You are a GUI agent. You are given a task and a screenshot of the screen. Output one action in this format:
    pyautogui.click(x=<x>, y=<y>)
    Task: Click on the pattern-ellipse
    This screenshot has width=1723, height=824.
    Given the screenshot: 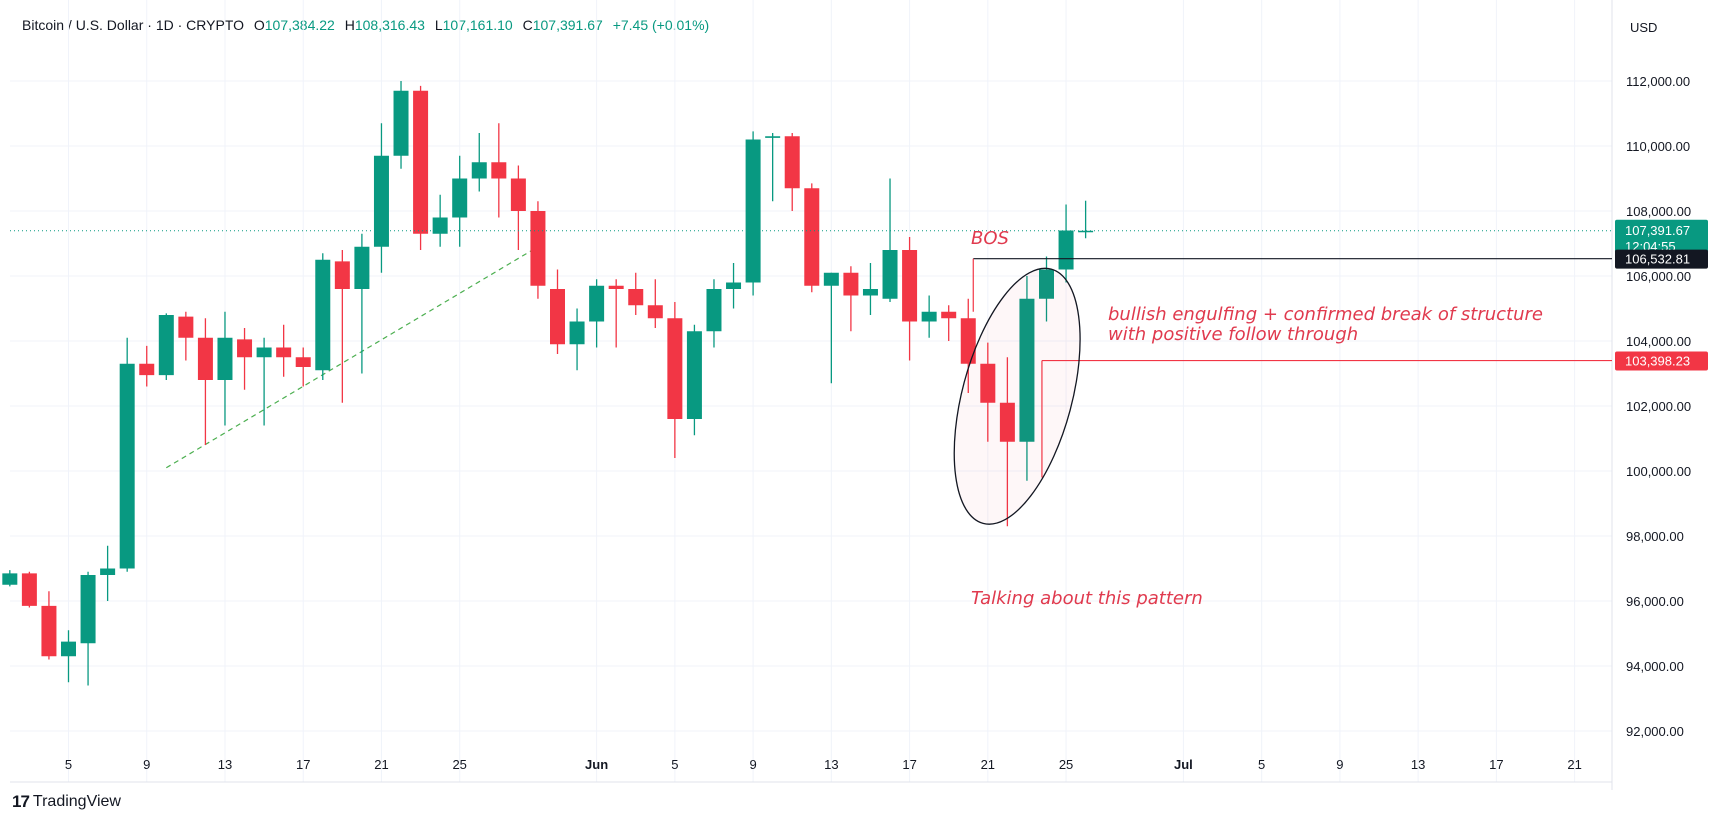 What is the action you would take?
    pyautogui.click(x=1017, y=396)
    